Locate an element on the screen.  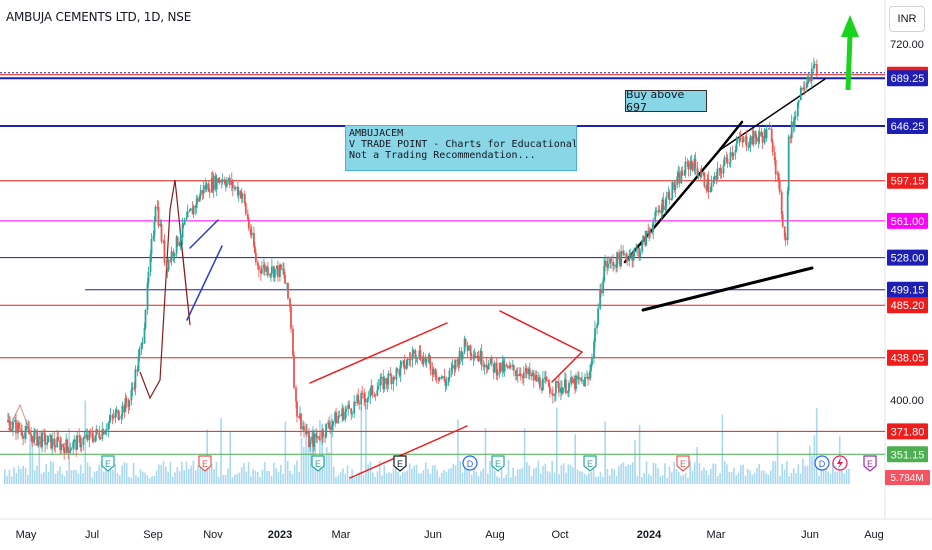
level-label: 597.15 is located at coordinates (907, 180).